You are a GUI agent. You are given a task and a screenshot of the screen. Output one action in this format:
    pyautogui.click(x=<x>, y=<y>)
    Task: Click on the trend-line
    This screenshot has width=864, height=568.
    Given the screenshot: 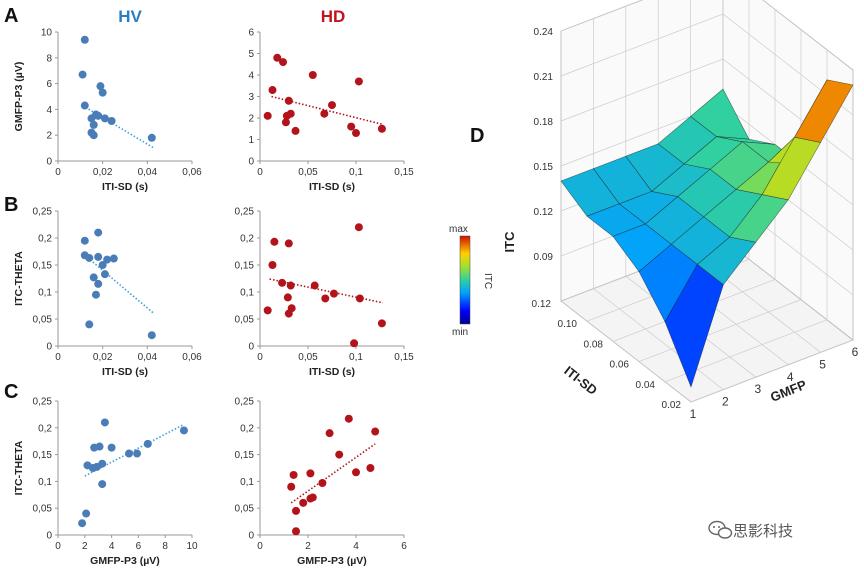 What is the action you would take?
    pyautogui.click(x=119, y=284)
    